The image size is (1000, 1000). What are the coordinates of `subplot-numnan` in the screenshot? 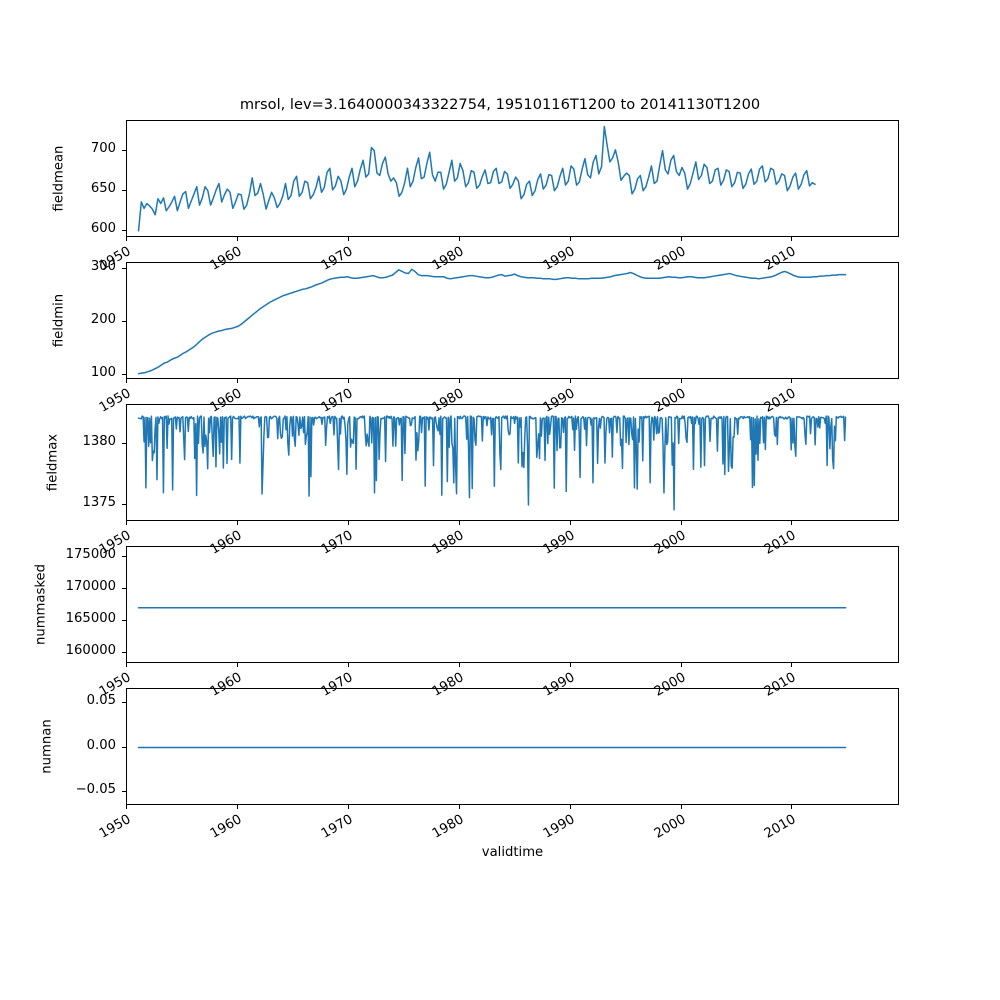 It's located at (512, 746).